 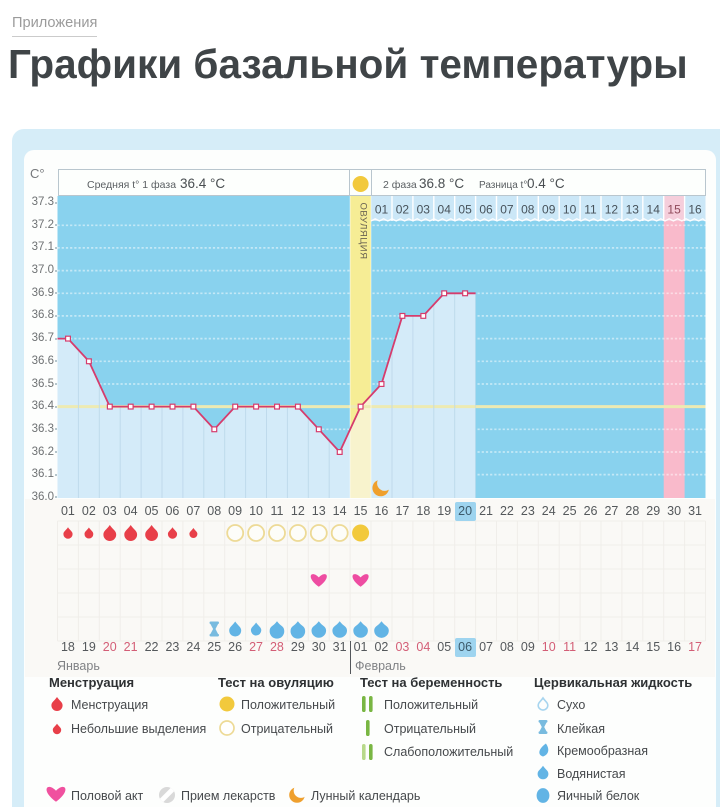 What do you see at coordinates (528, 210) in the screenshot?
I see `svg-text: 08` at bounding box center [528, 210].